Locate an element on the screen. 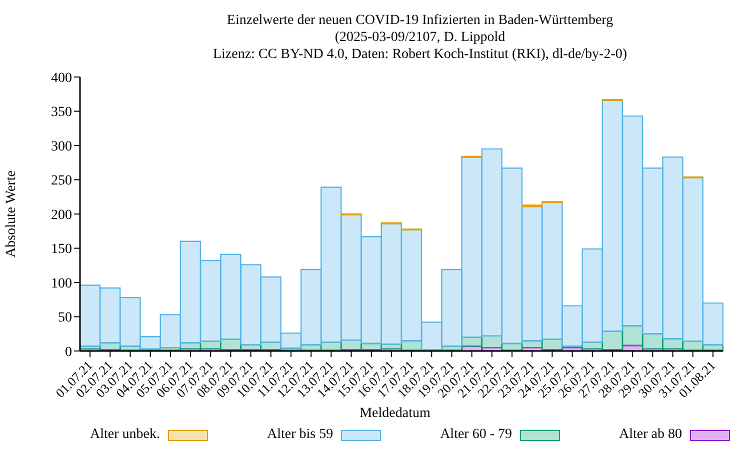 This screenshot has height=450, width=750. legend-label: Alter 60 - 79 is located at coordinates (476, 435).